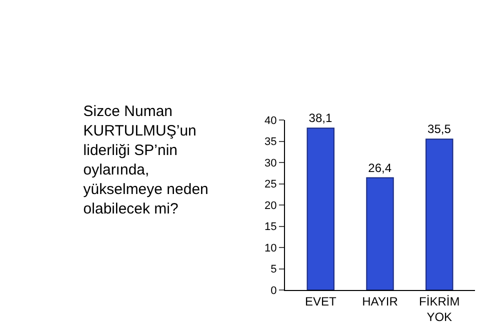 Image resolution: width=490 pixels, height=332 pixels. What do you see at coordinates (439, 309) in the screenshot?
I see `x-tick-label: FİKRİM YOK` at bounding box center [439, 309].